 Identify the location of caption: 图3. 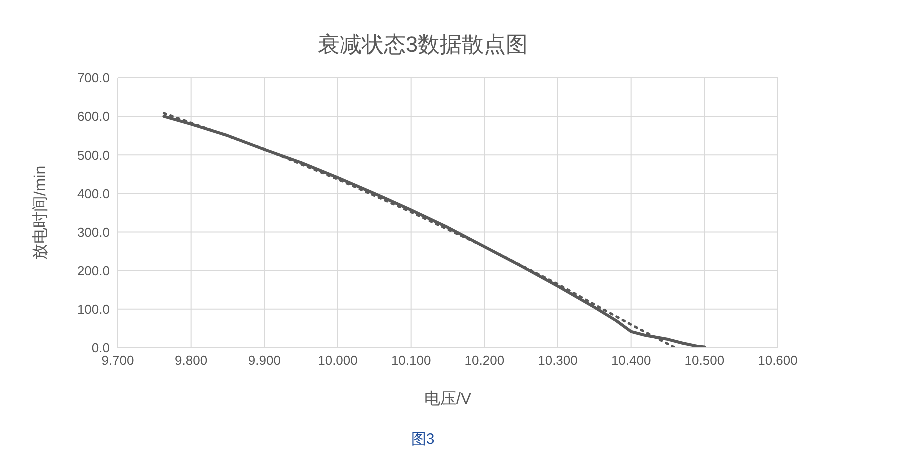
(423, 439).